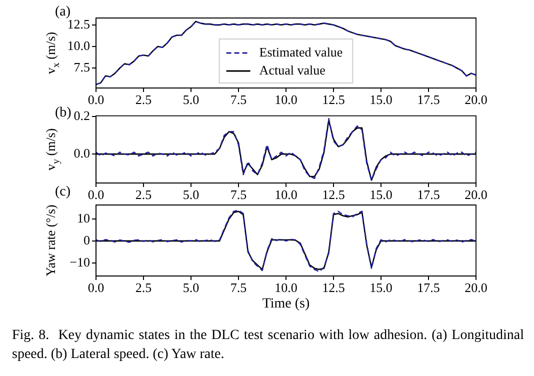  Describe the element at coordinates (63, 113) in the screenshot. I see `chart-title: (b)` at that location.